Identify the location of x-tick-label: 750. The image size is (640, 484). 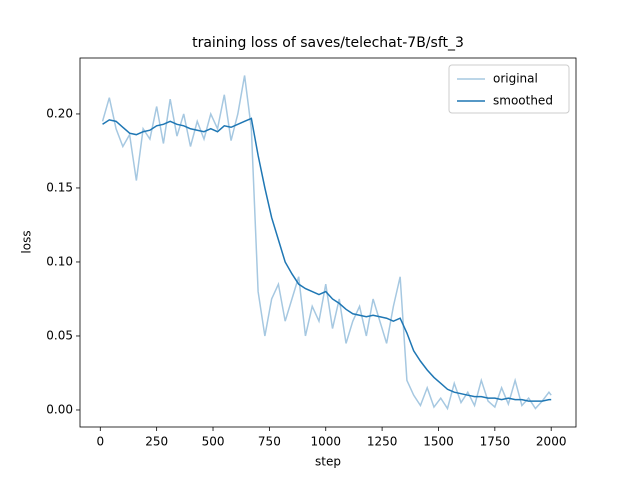
(269, 442).